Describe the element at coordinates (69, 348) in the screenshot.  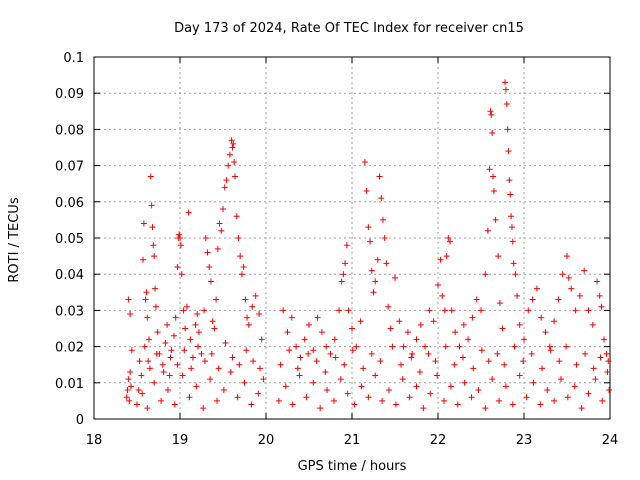
I see `y-tick-label: 0.02` at that location.